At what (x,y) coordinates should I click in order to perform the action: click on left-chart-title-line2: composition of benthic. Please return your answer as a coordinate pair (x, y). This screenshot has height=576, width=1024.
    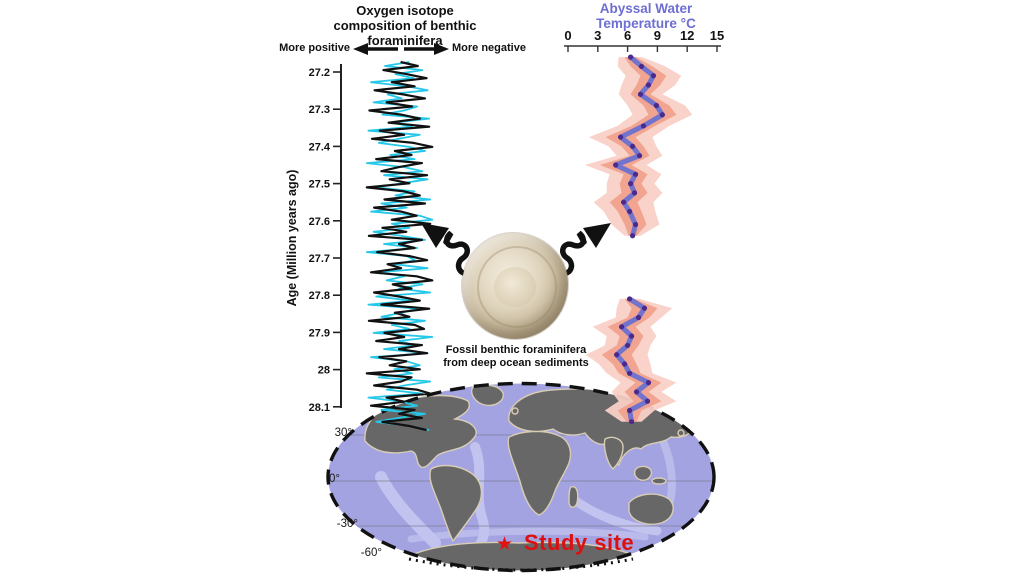
    Looking at the image, I should click on (405, 25).